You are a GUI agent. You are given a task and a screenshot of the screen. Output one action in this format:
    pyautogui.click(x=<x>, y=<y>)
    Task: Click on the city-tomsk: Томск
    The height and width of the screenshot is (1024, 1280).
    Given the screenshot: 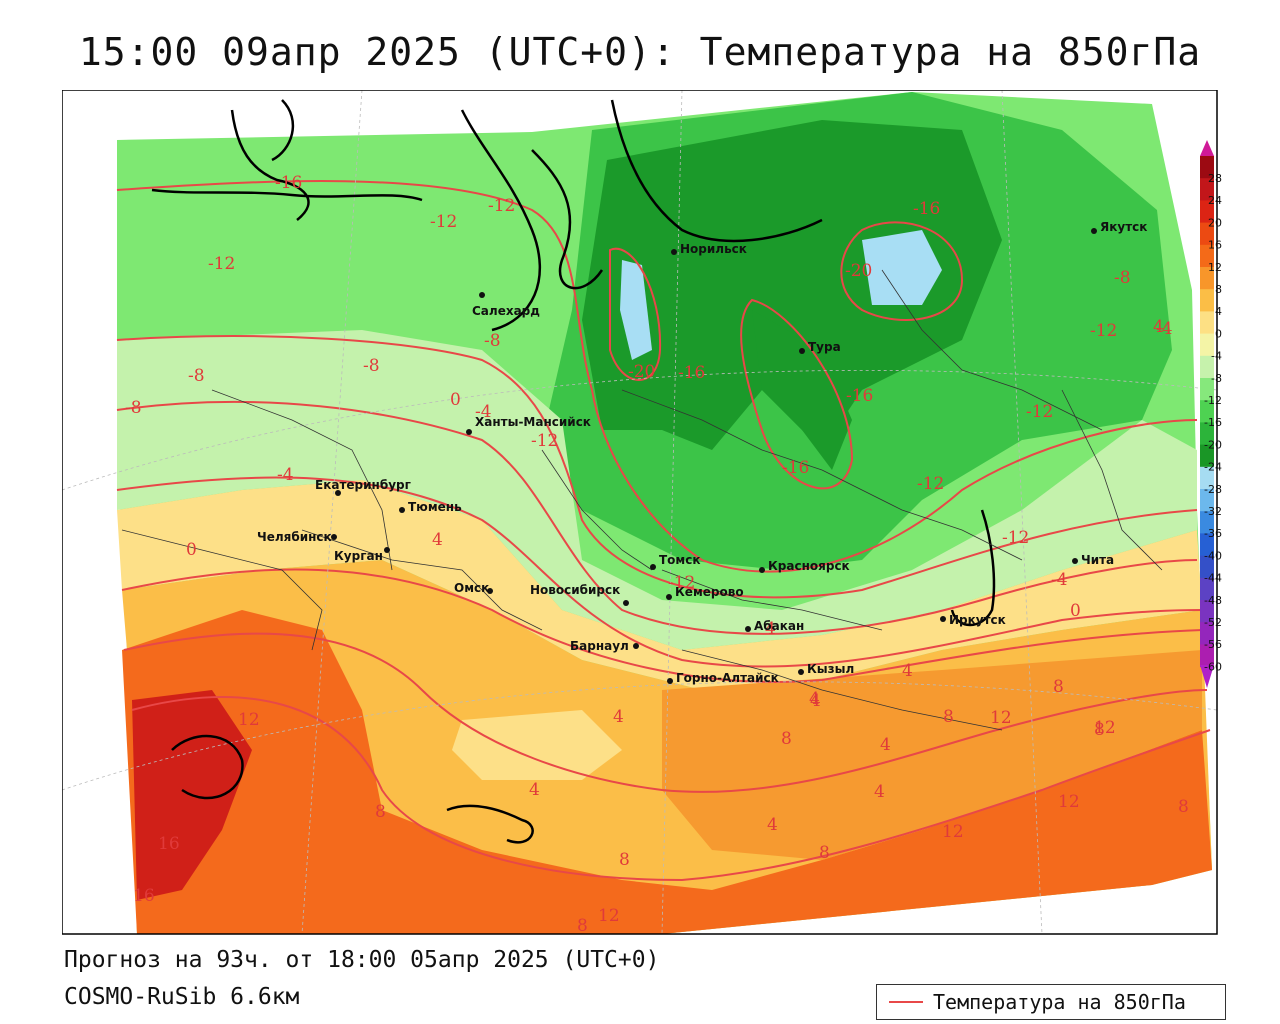 What is the action you would take?
    pyautogui.click(x=675, y=561)
    